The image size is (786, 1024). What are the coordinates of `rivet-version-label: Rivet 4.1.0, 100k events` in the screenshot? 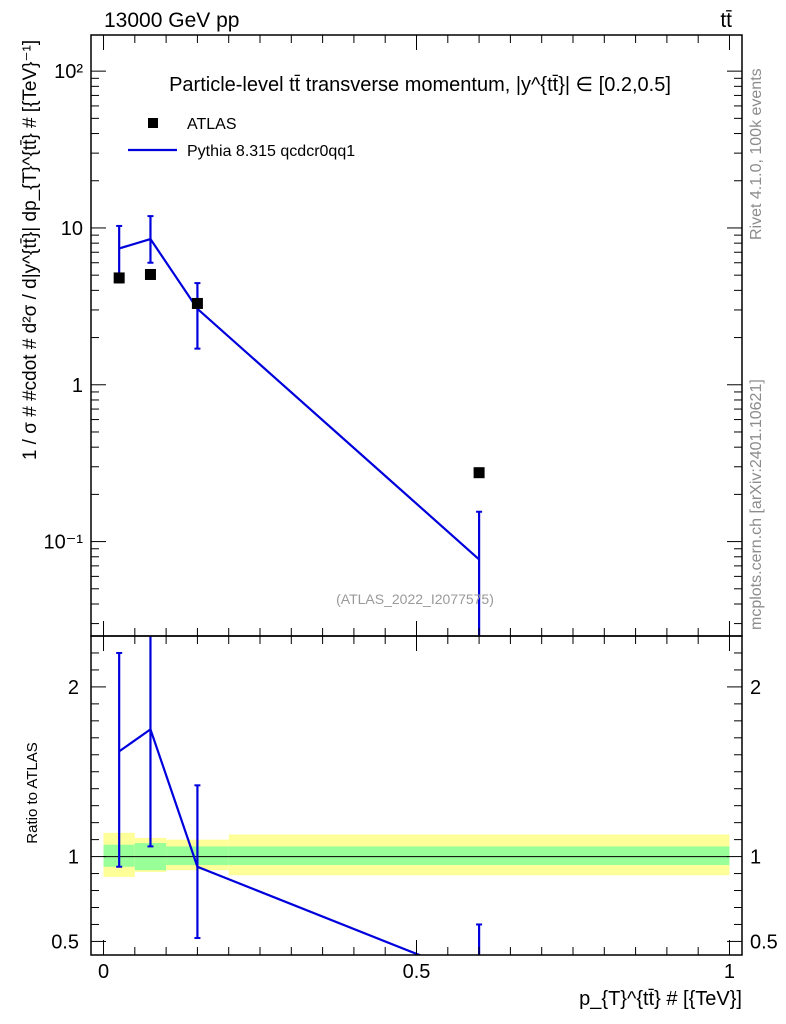 It's located at (756, 154).